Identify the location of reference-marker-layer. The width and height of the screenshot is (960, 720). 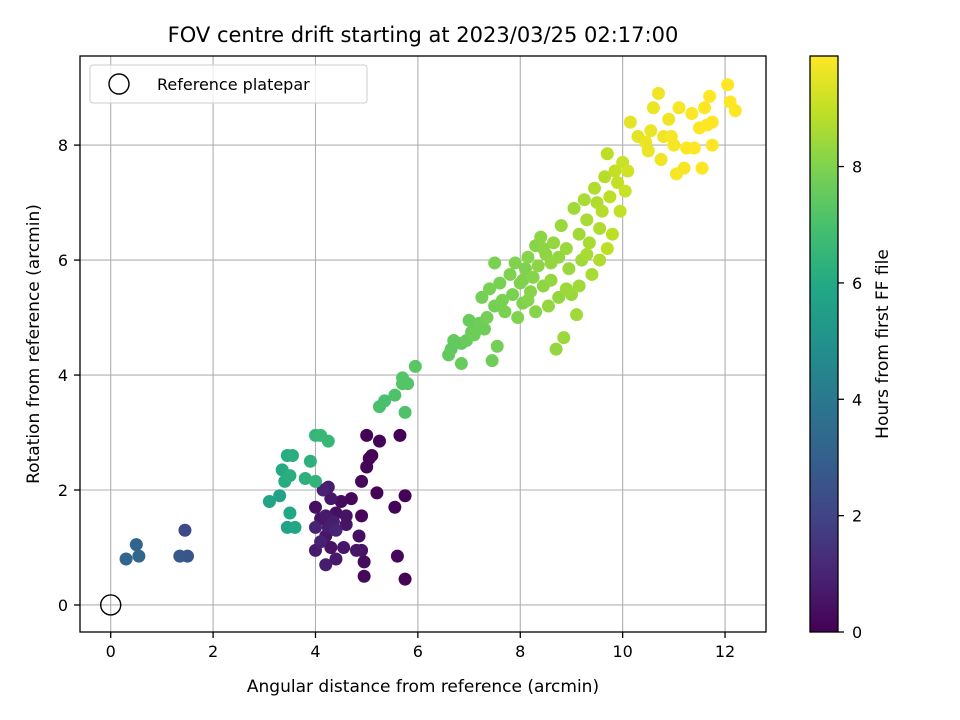
(111, 605).